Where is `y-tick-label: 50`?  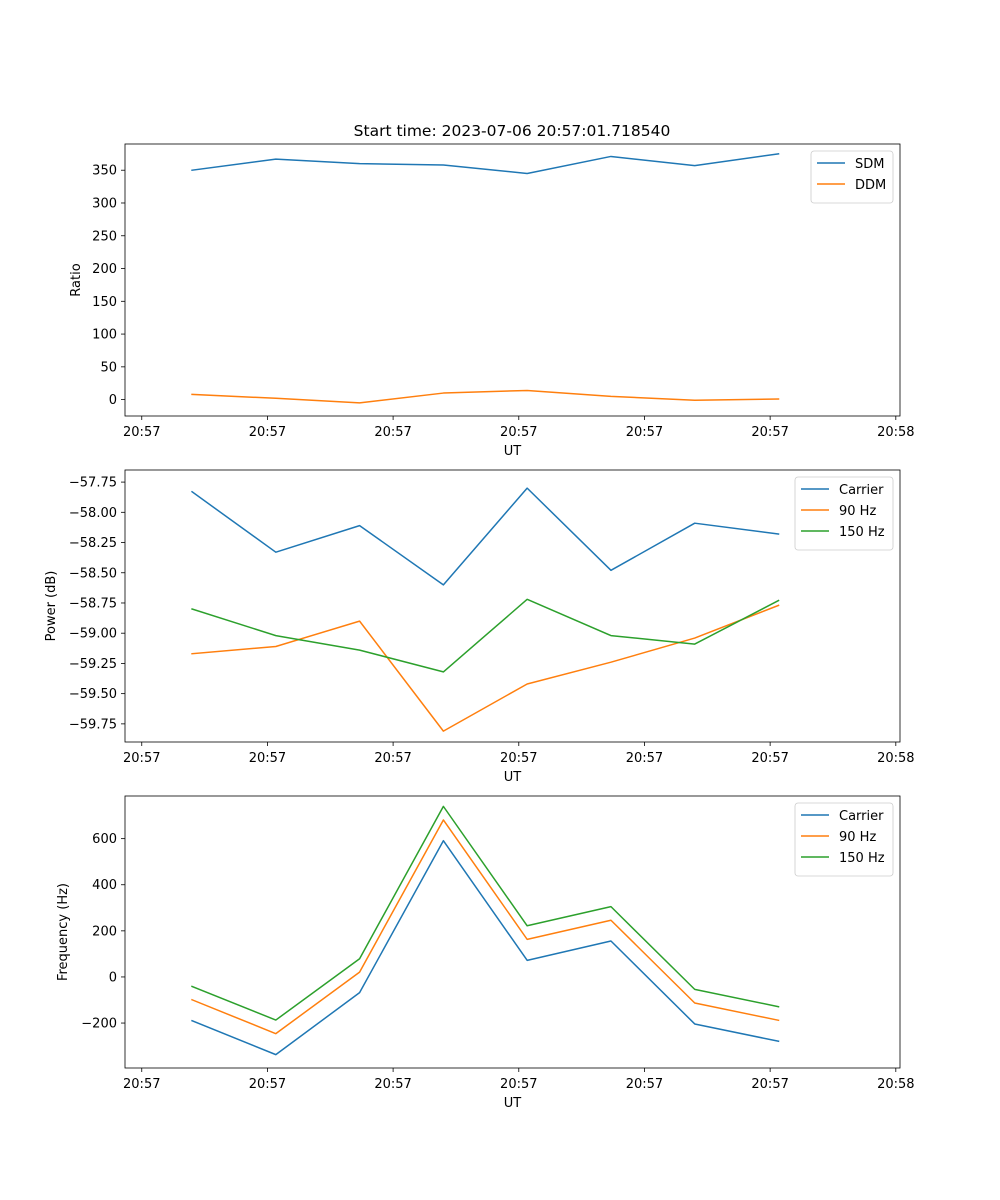 y-tick-label: 50 is located at coordinates (108, 367).